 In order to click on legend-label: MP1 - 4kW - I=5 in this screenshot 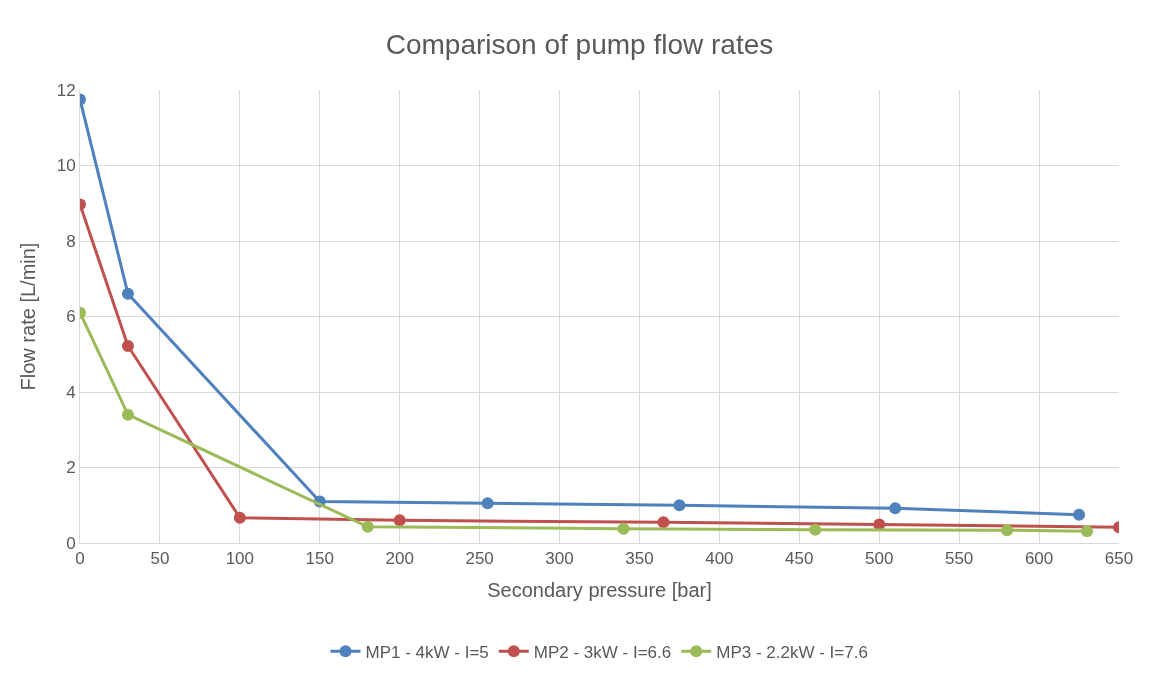, I will do `click(427, 652)`.